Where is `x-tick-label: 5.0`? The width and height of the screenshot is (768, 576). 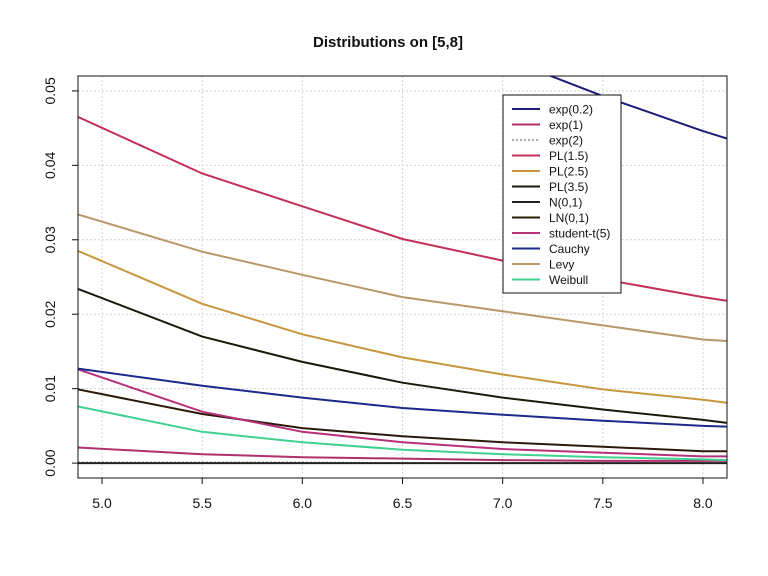
x-tick-label: 5.0 is located at coordinates (102, 503).